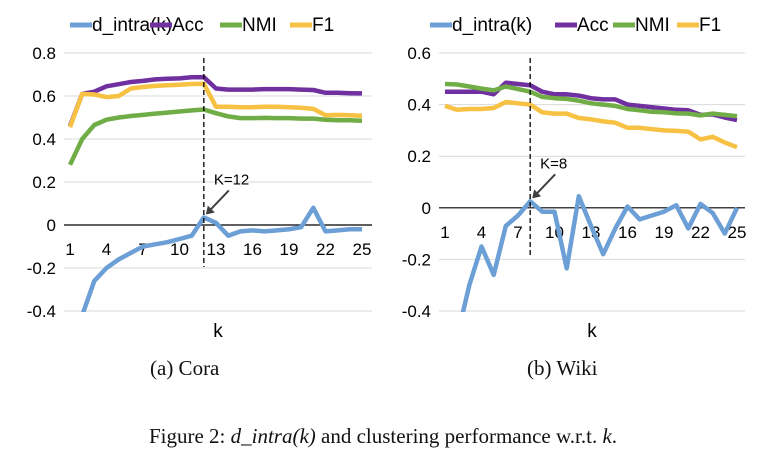 The height and width of the screenshot is (474, 766). What do you see at coordinates (553, 163) in the screenshot?
I see `annotation-label: K=8` at bounding box center [553, 163].